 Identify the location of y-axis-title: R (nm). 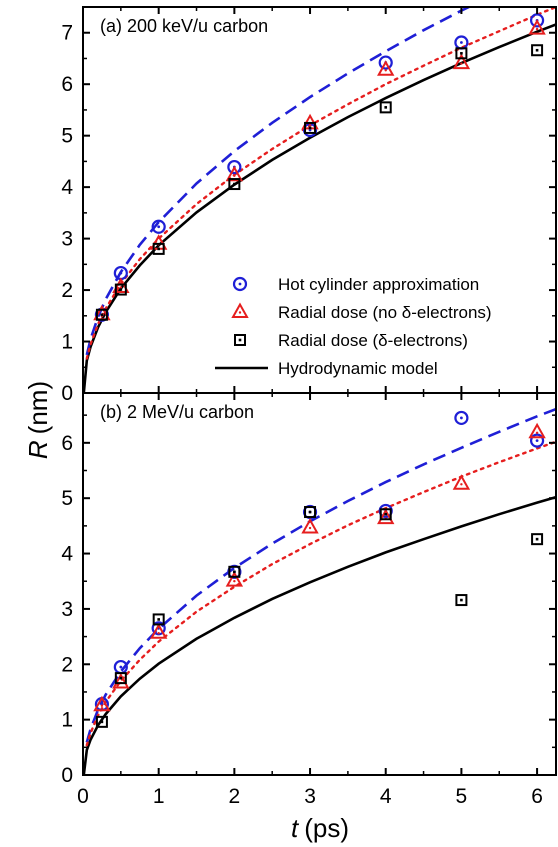
(38, 420).